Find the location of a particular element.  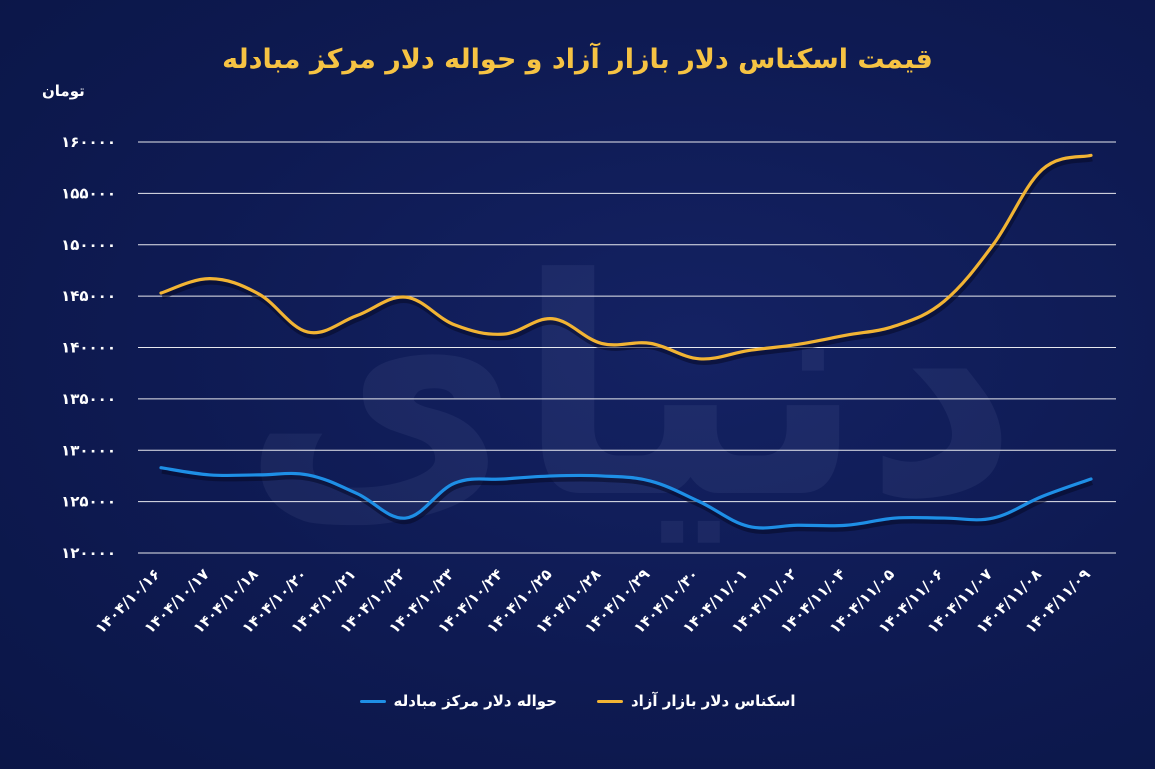

legend-swatch-free-market is located at coordinates (609, 701).